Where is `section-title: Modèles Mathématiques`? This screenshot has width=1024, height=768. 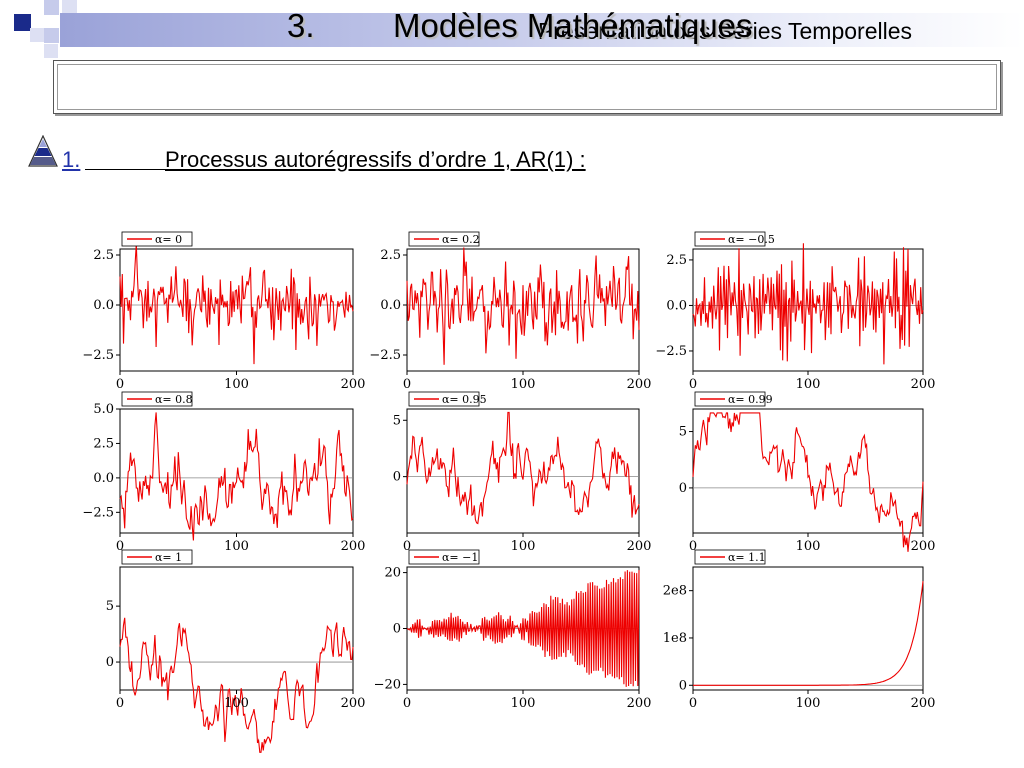 section-title: Modèles Mathématiques is located at coordinates (573, 25).